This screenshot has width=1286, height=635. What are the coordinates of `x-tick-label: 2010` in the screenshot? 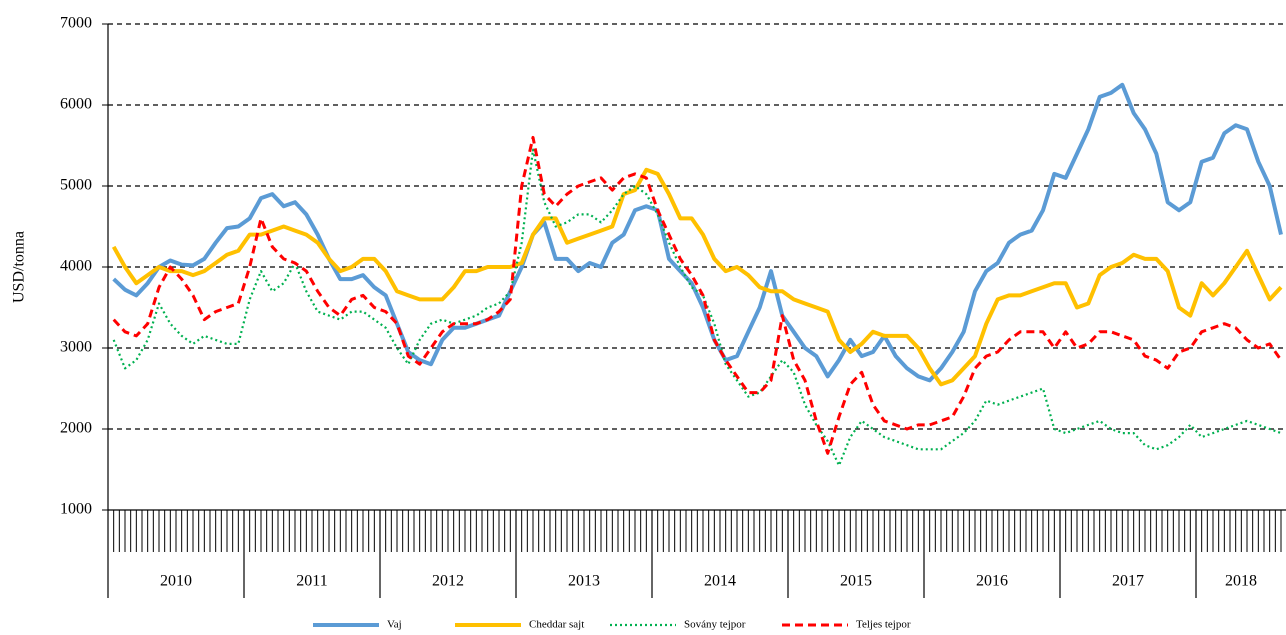 It's located at (176, 581).